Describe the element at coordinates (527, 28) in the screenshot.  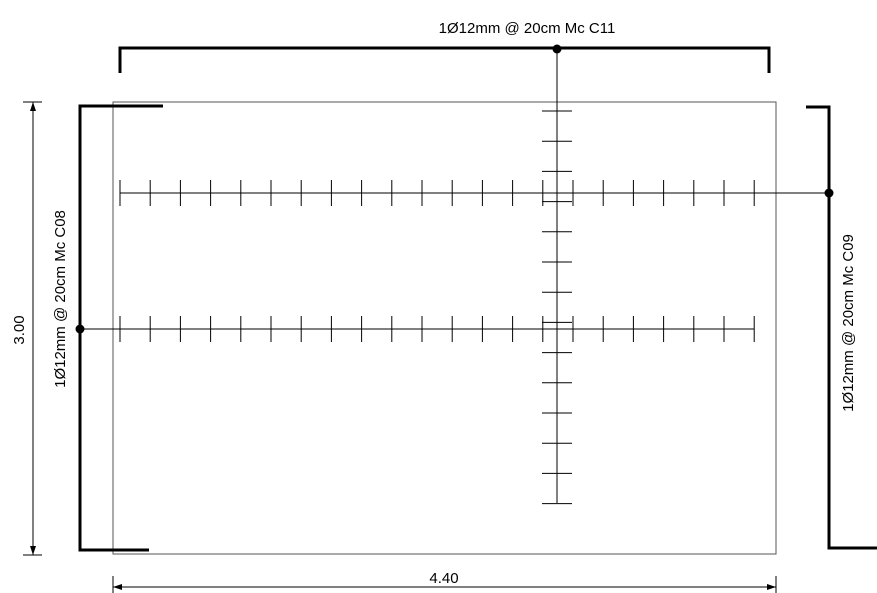
I see `top-bar-label: 1Ø12mm @ 20cm Mc C11` at that location.